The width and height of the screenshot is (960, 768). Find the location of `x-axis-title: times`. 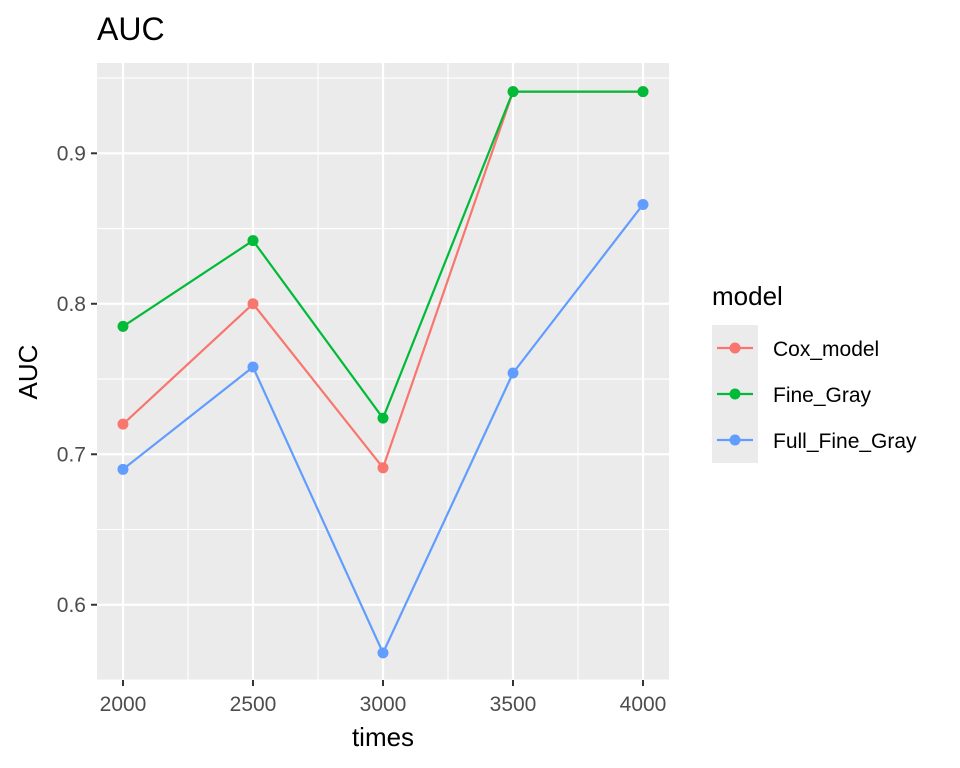

x-axis-title: times is located at coordinates (383, 737).